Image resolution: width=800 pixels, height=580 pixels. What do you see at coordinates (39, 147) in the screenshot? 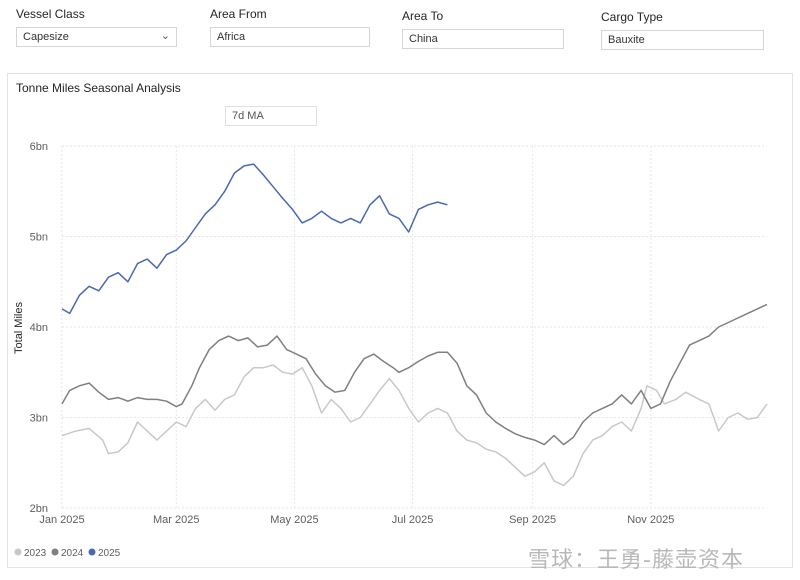
I see `y-tick-label: 6bn` at bounding box center [39, 147].